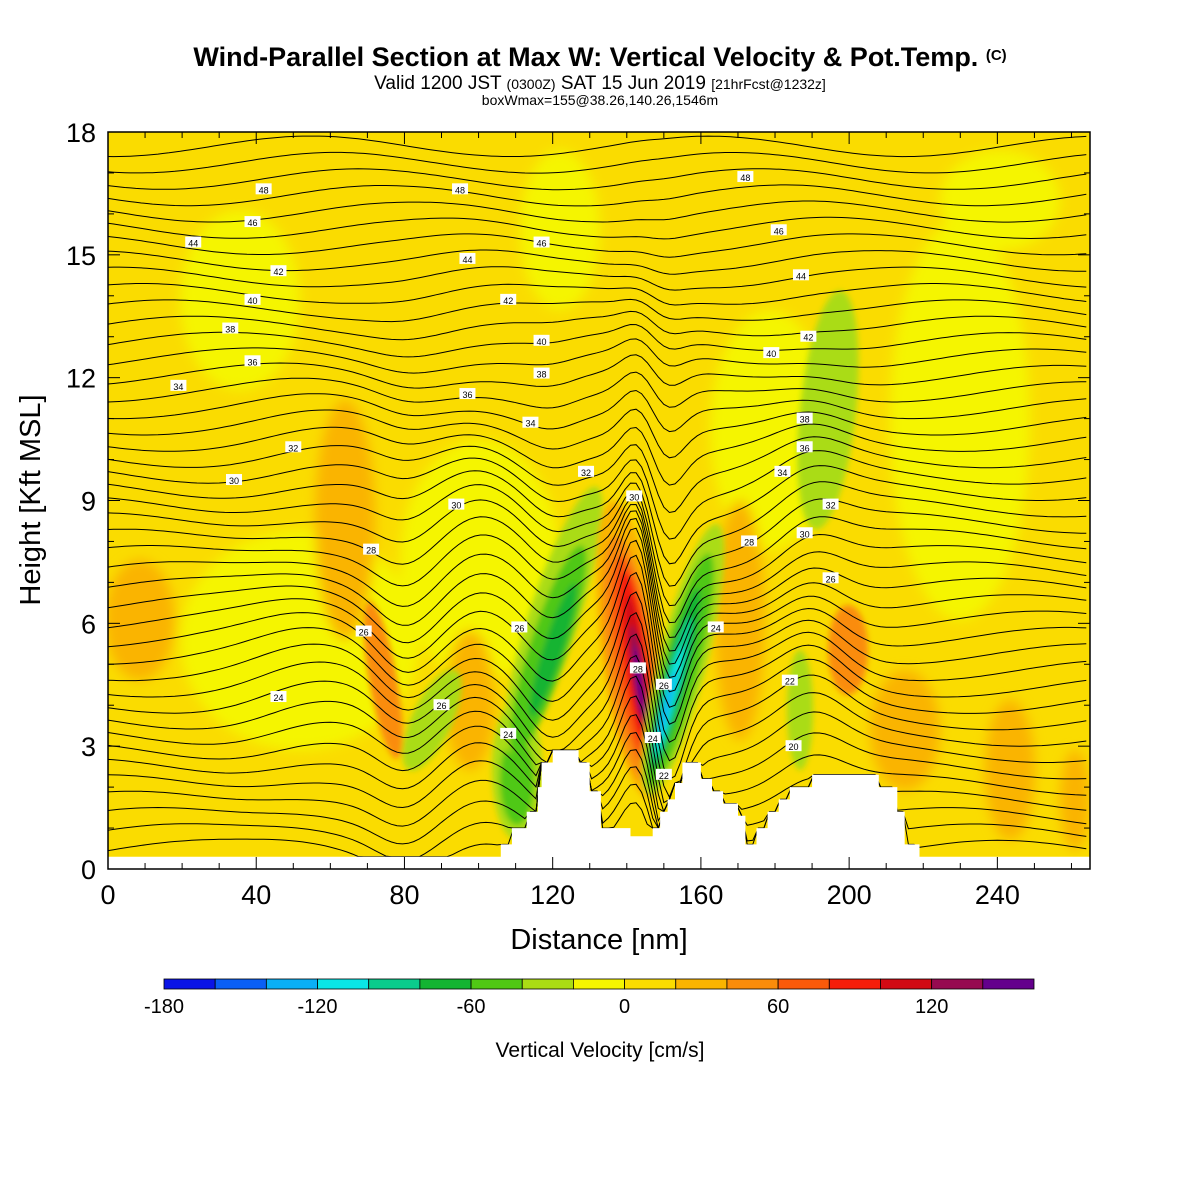  What do you see at coordinates (600, 1050) in the screenshot?
I see `colorbar-label: Vertical Velocity [cm/s]` at bounding box center [600, 1050].